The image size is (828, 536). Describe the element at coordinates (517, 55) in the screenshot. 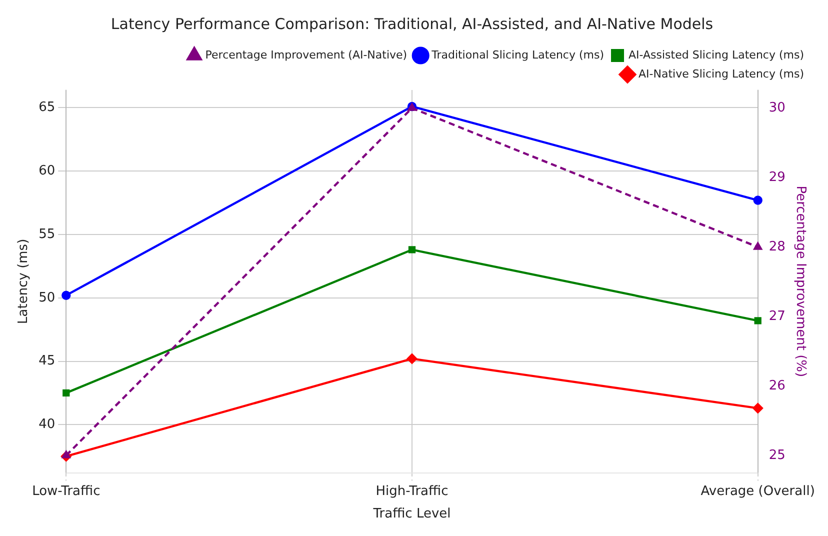

I see `legend-label: Traditional Slicing Latency (ms)` at that location.